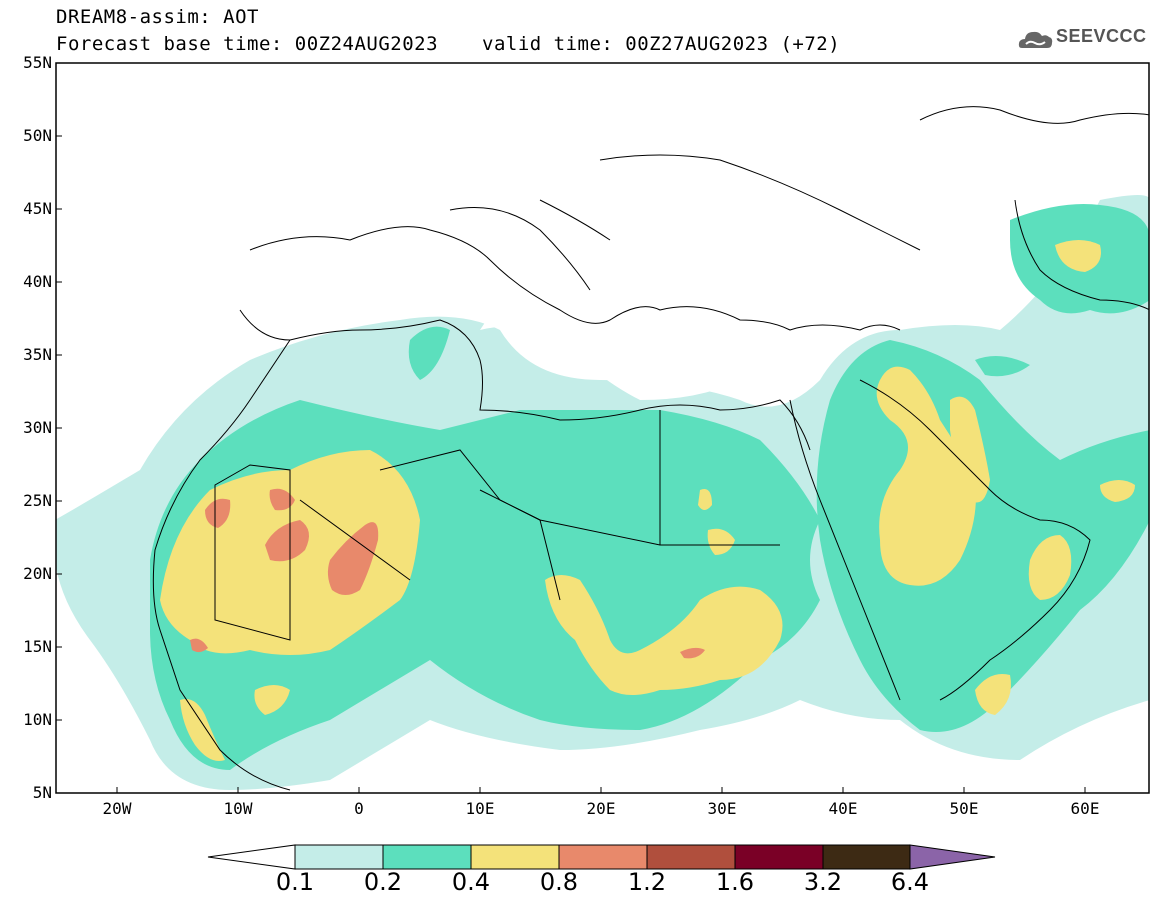  What do you see at coordinates (42, 792) in the screenshot?
I see `lat-label: 5N` at bounding box center [42, 792].